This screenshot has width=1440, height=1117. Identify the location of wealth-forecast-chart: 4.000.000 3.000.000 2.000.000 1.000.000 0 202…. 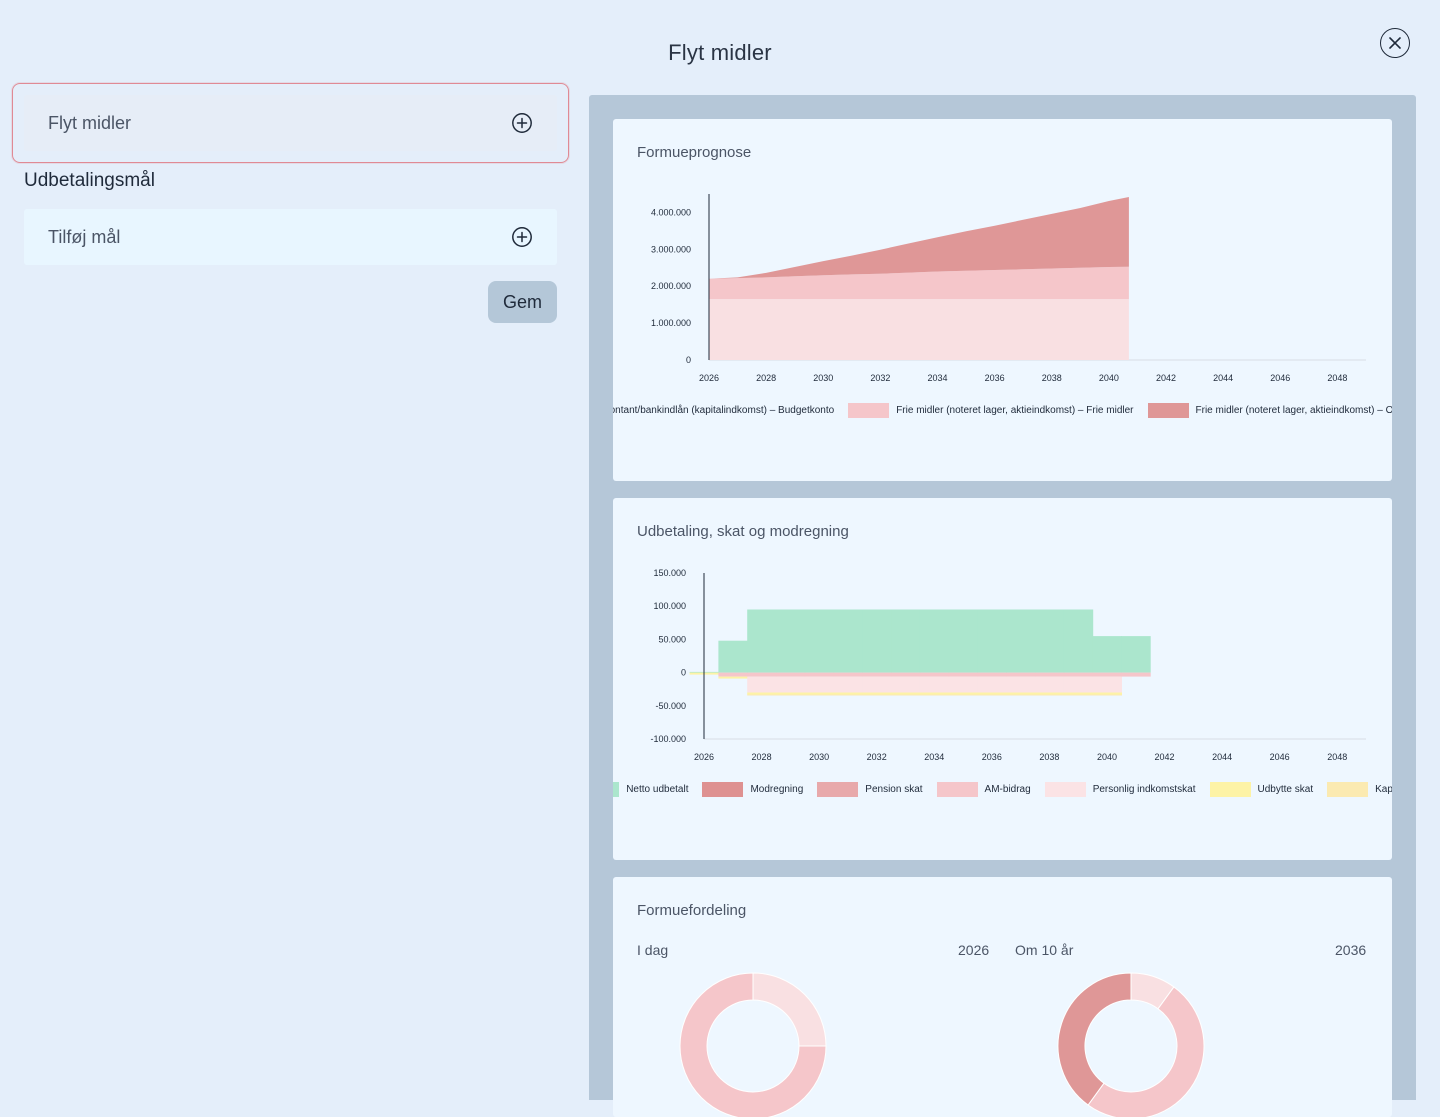
(1008, 288).